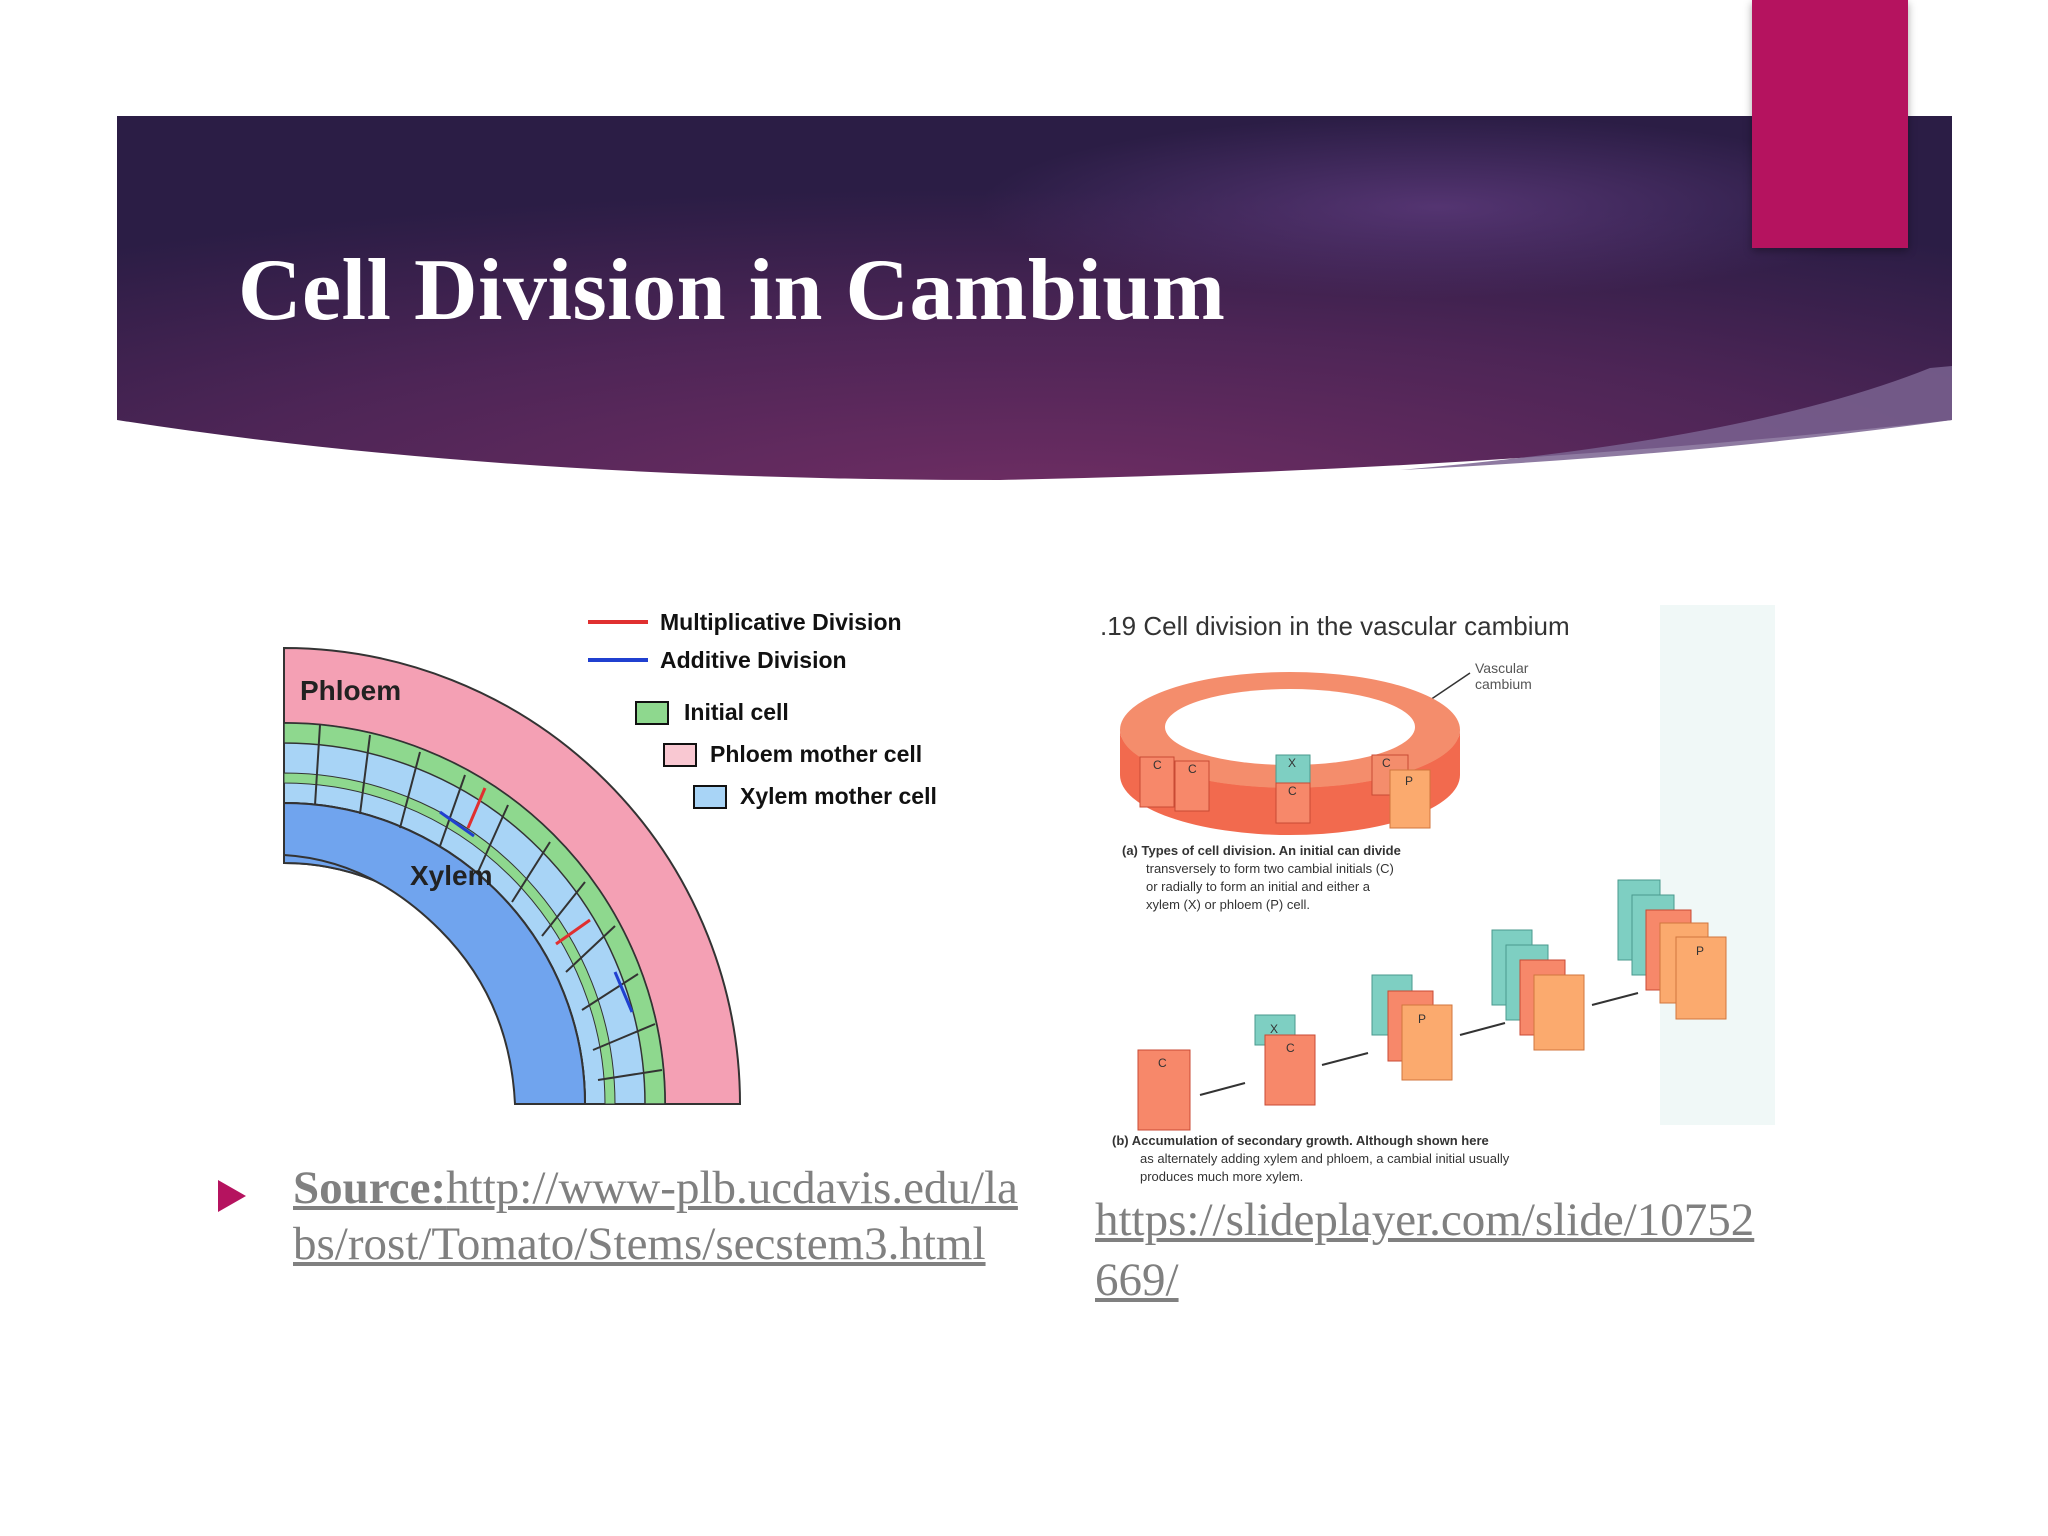 This screenshot has height=1536, width=2048. I want to click on legend-xylem-mother-swatch, so click(710, 797).